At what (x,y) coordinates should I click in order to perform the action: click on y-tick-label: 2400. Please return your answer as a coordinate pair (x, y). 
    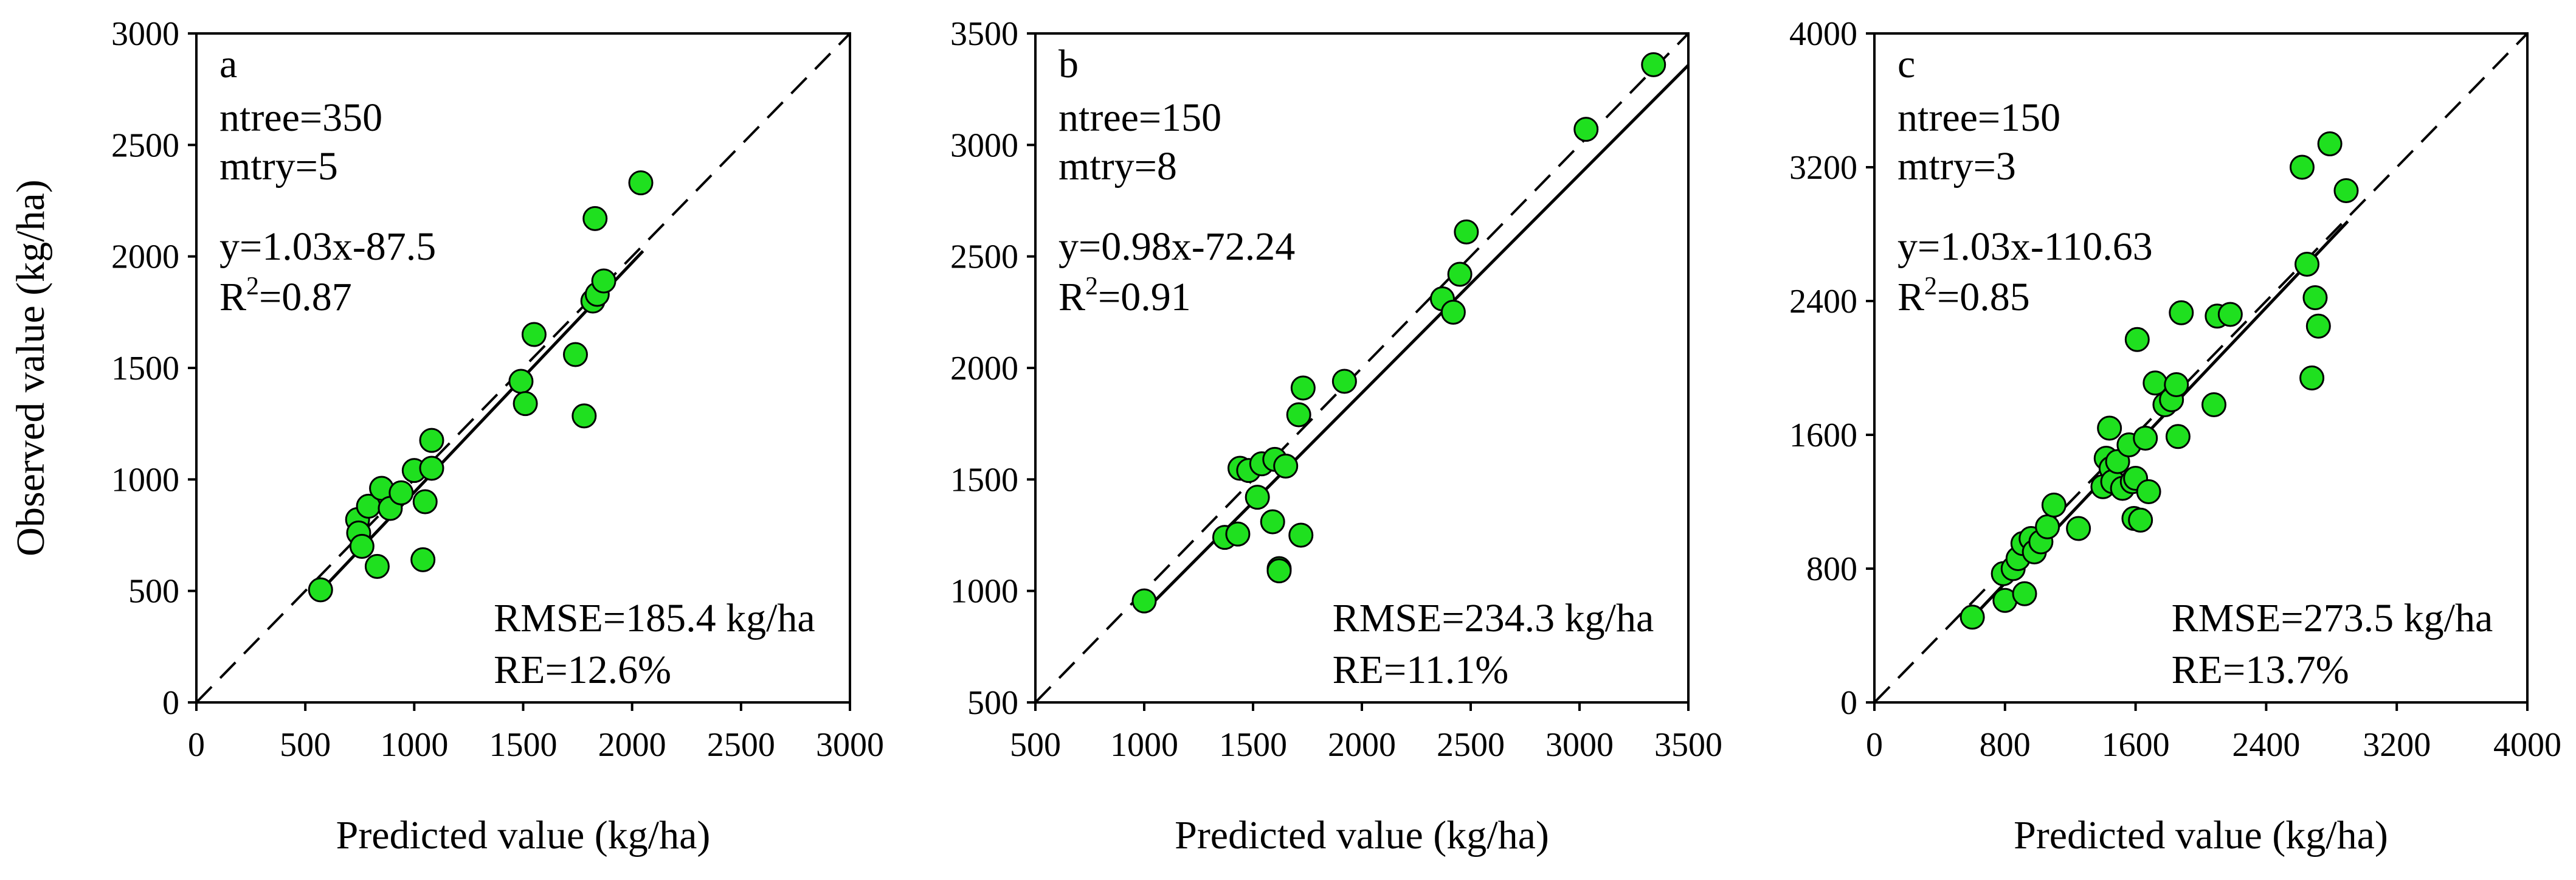
    Looking at the image, I should click on (1823, 301).